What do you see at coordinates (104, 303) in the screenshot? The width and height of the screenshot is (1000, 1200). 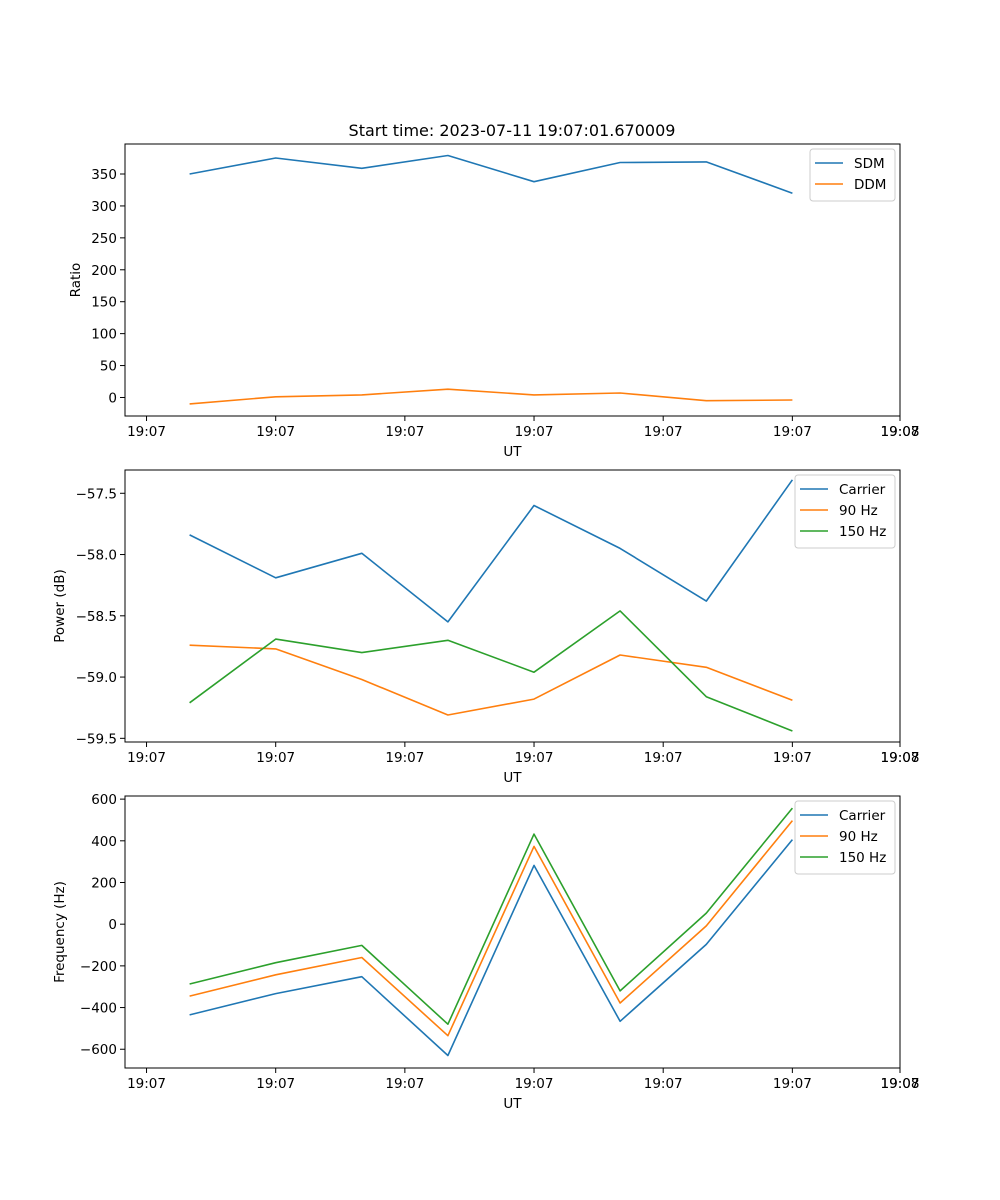 I see `y-tick-label: 150` at bounding box center [104, 303].